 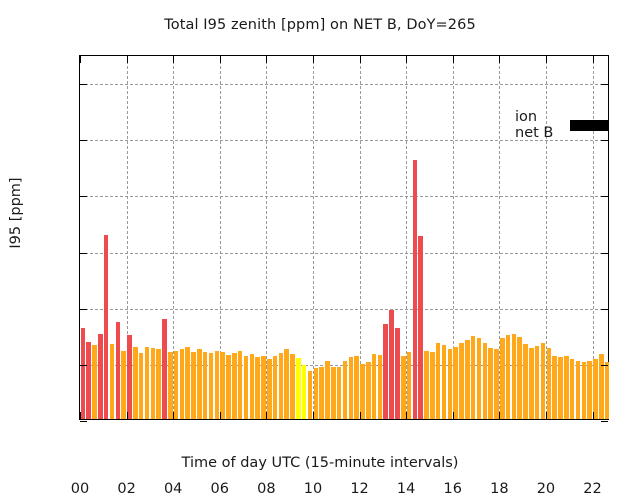 I want to click on x-tick-label: 06, so click(x=219, y=489).